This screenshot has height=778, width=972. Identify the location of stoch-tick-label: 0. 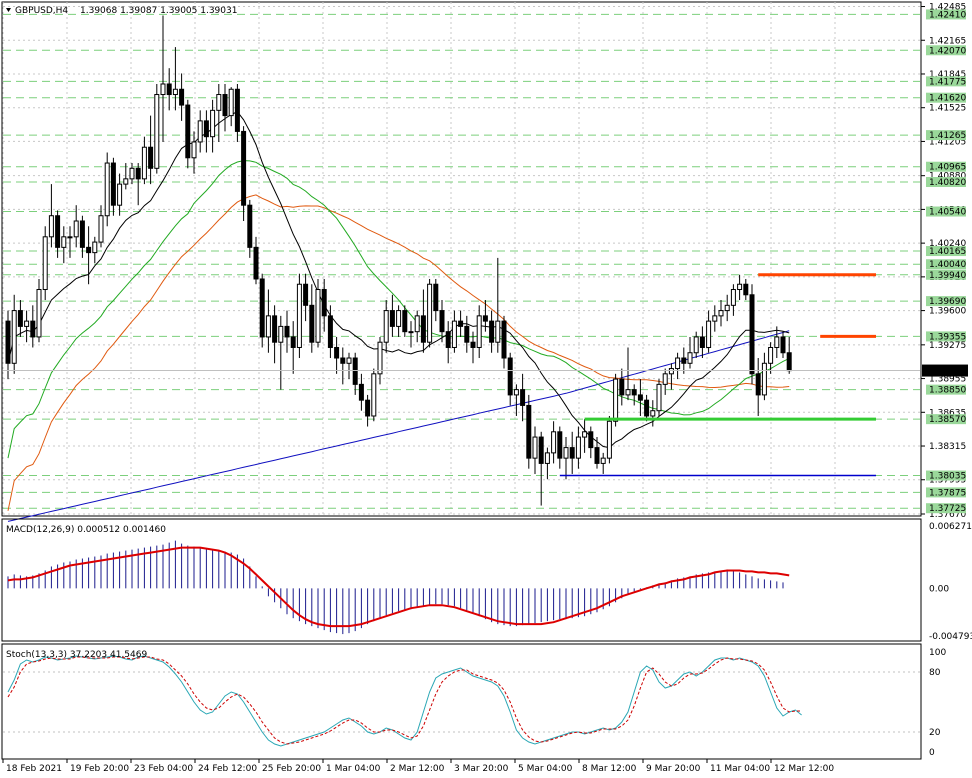
(932, 753).